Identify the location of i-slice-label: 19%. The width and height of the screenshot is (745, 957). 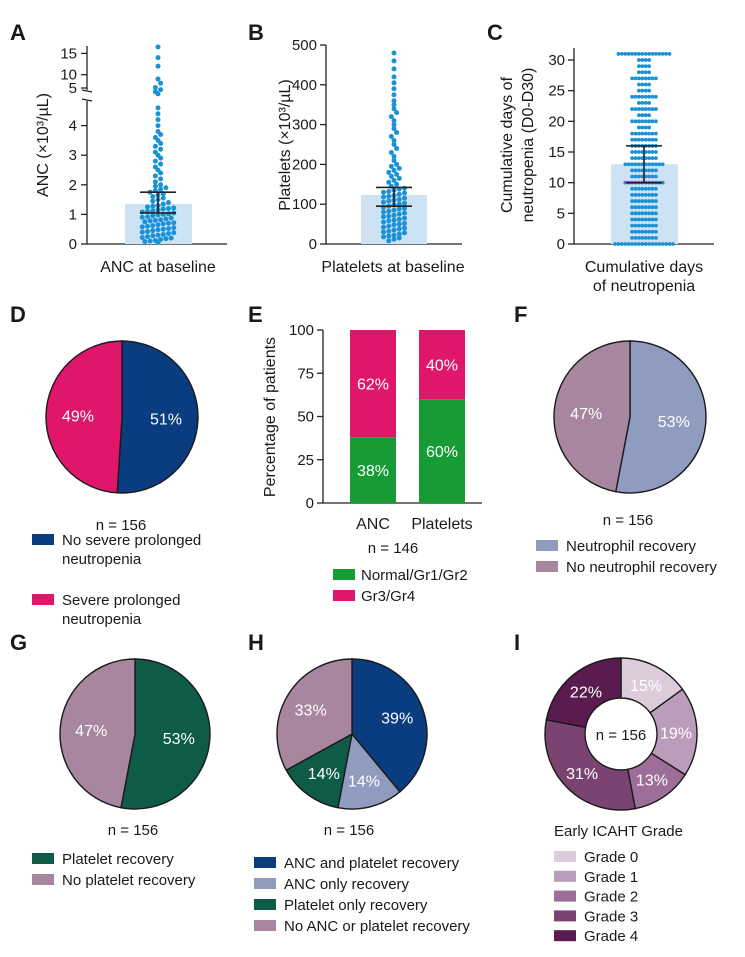
(676, 733).